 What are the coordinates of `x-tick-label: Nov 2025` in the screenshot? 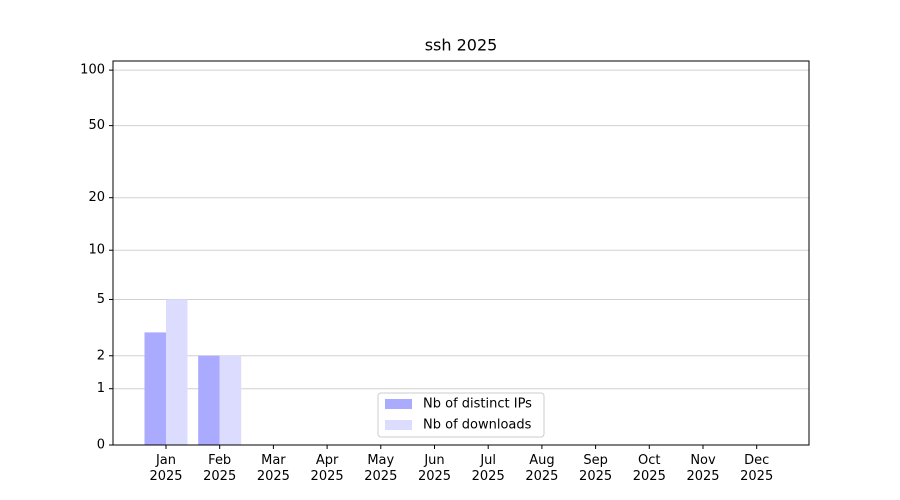 It's located at (703, 468).